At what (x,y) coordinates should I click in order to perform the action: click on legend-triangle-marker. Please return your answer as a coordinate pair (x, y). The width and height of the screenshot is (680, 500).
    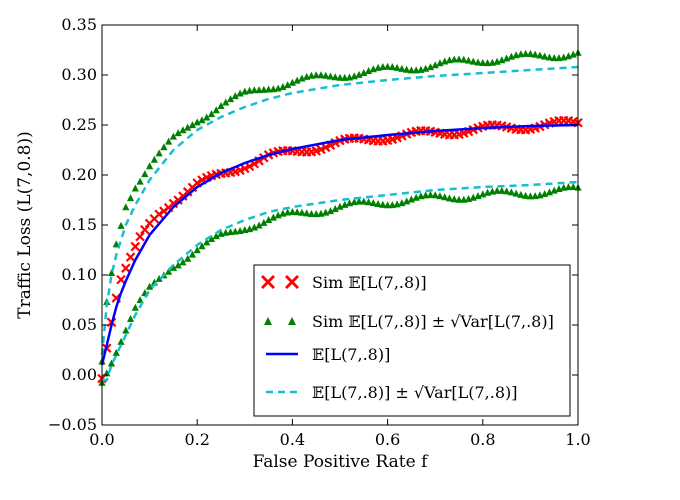
    Looking at the image, I should click on (280, 321).